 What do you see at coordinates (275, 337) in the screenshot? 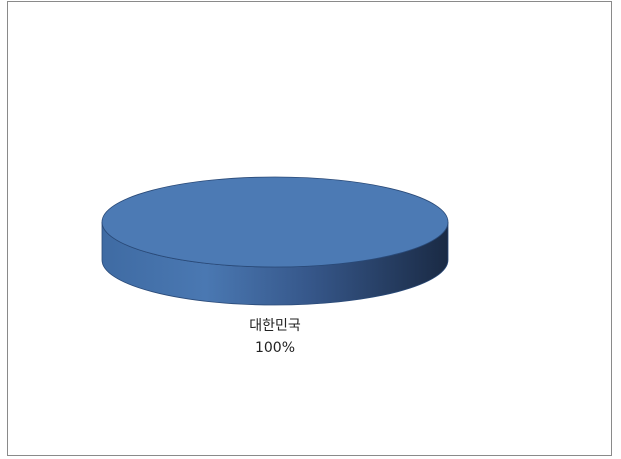
I see `slice-data-label: 대한민국 100%` at bounding box center [275, 337].